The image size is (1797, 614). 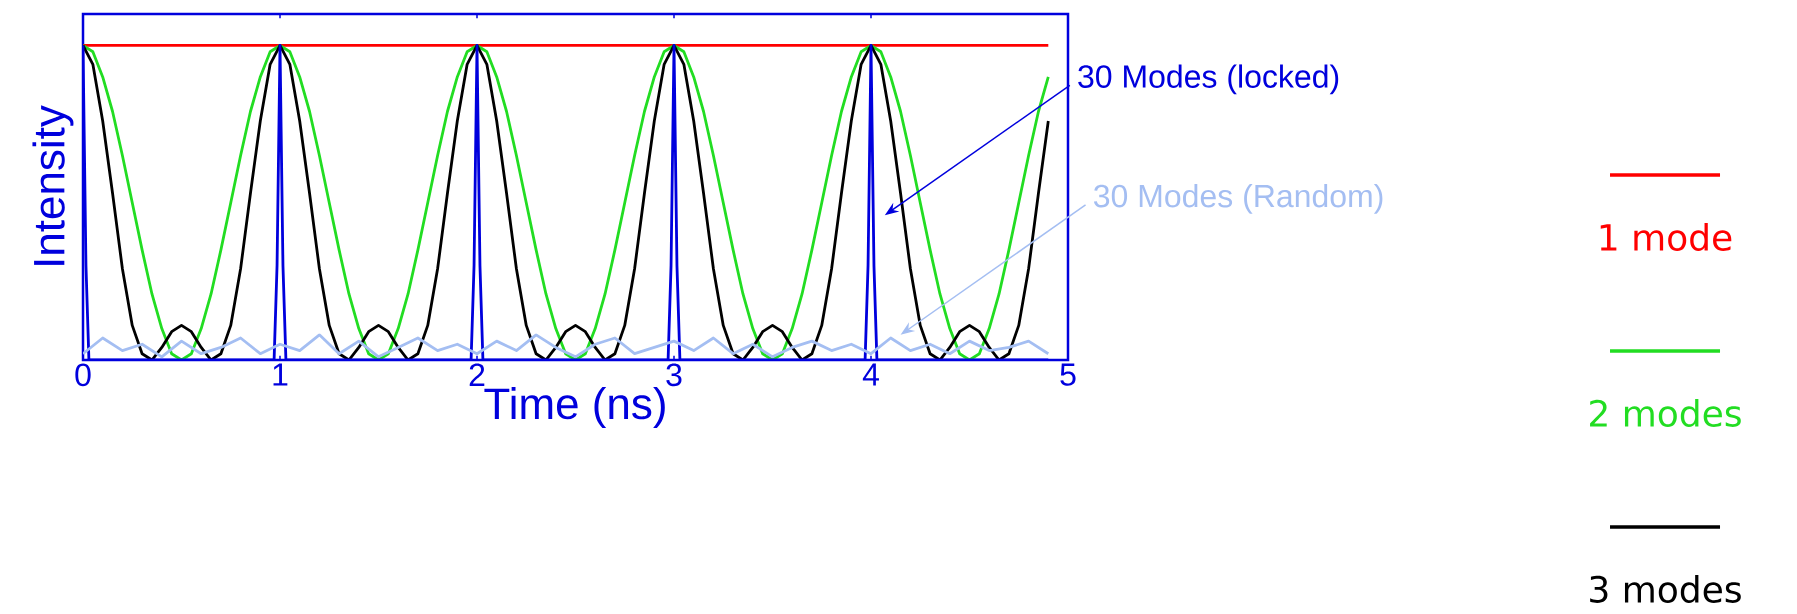 I want to click on text: 30 Modes (Random), so click(x=1238, y=198).